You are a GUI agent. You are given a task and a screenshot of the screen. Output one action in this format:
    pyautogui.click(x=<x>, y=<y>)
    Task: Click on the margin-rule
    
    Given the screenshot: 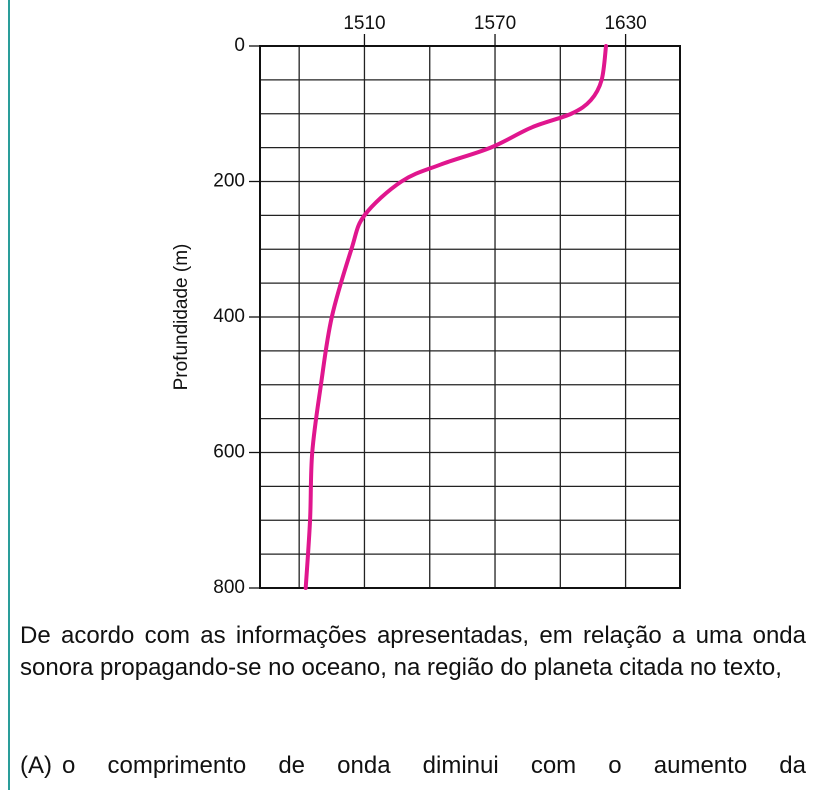 What is the action you would take?
    pyautogui.click(x=9, y=395)
    